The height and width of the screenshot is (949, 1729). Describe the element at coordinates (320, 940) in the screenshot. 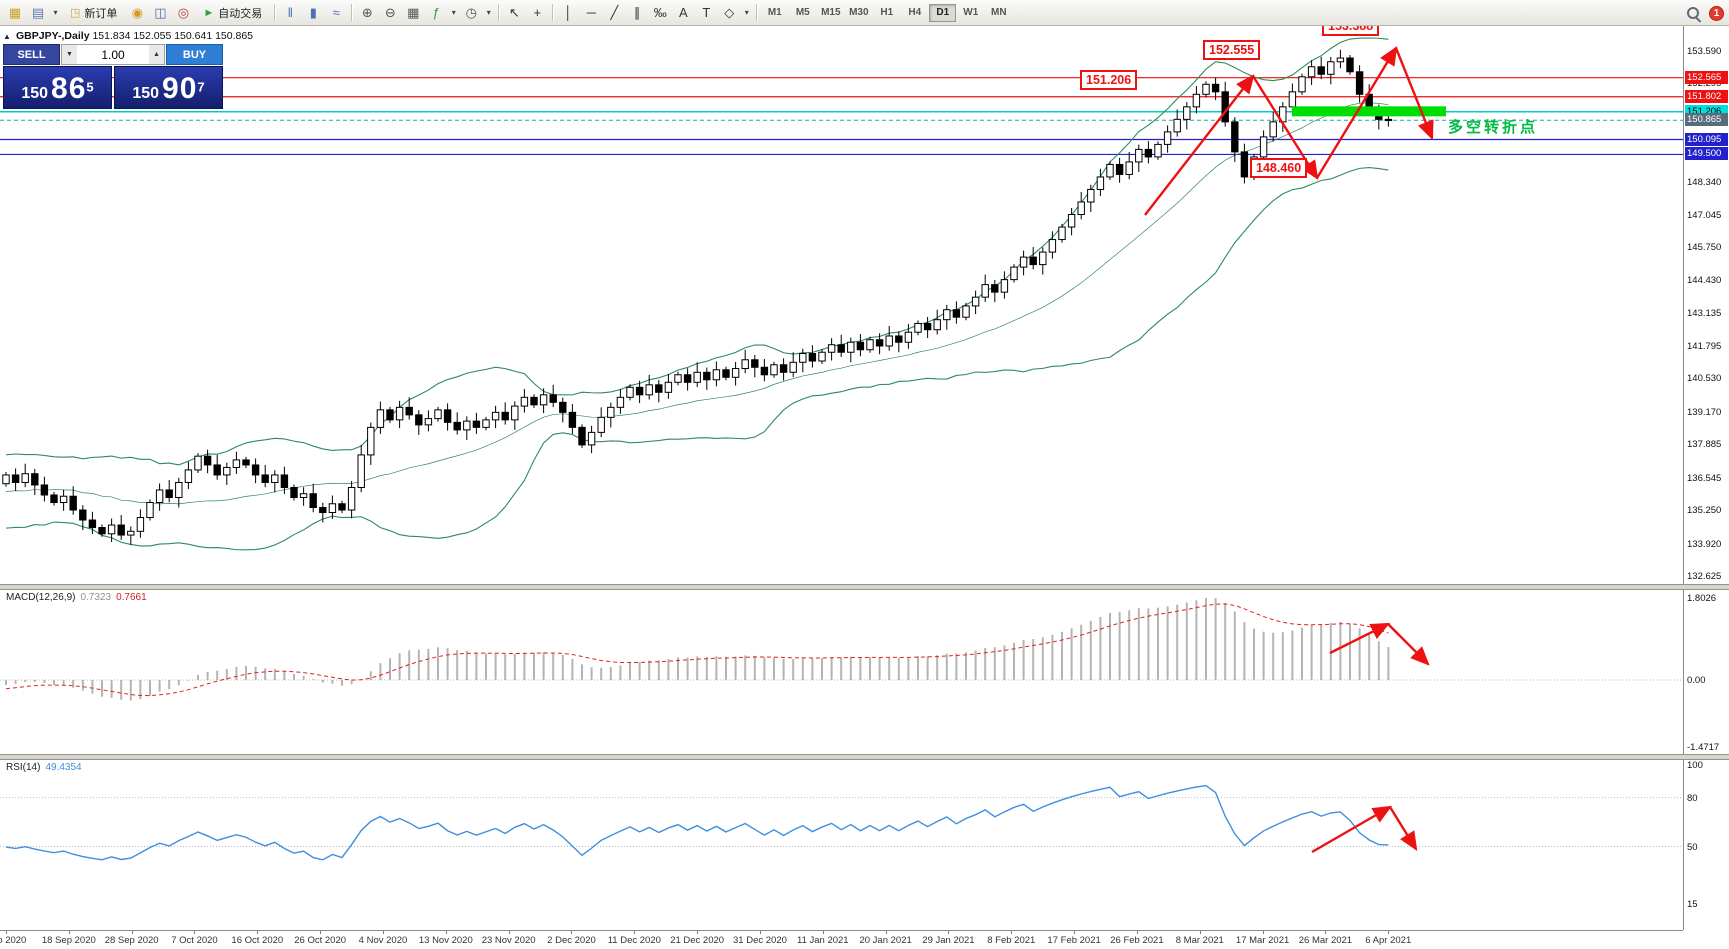

I see `date-label: 26 Oct 2020` at that location.